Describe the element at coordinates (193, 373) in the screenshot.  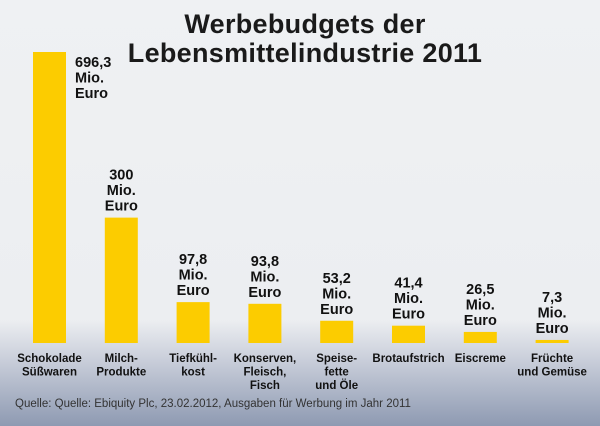
I see `category-label-line: kost` at that location.